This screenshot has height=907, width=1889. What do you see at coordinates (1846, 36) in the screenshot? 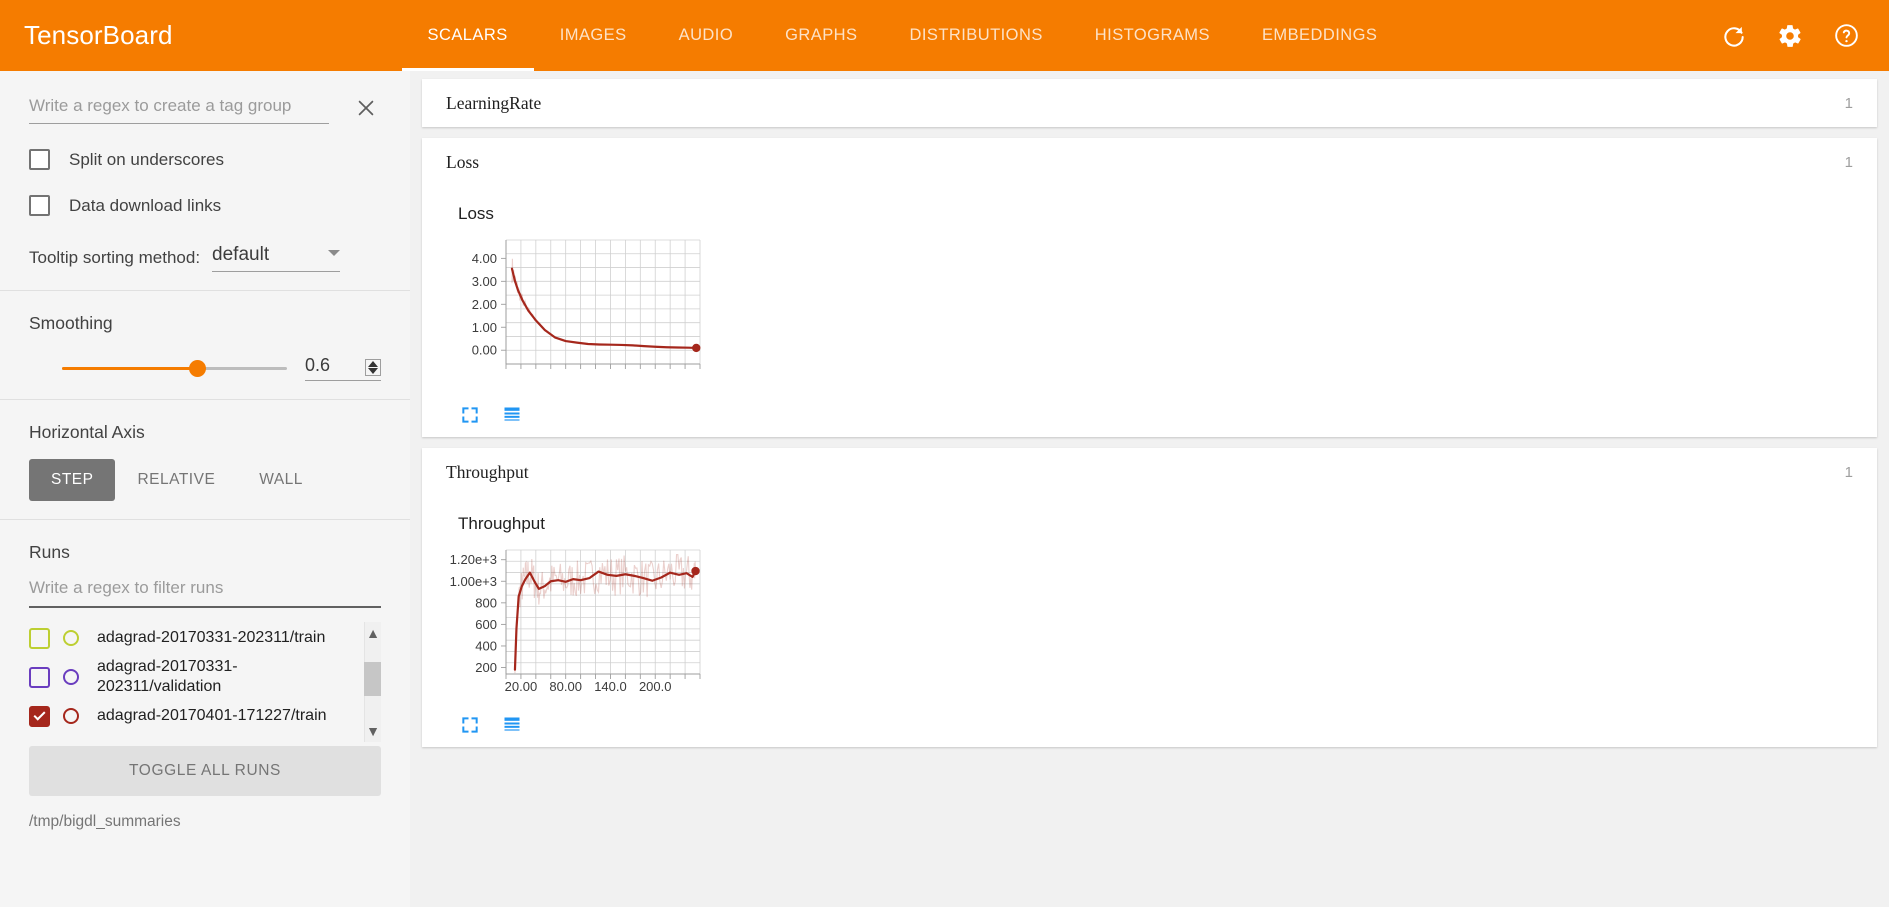
I see `help-icon` at bounding box center [1846, 36].